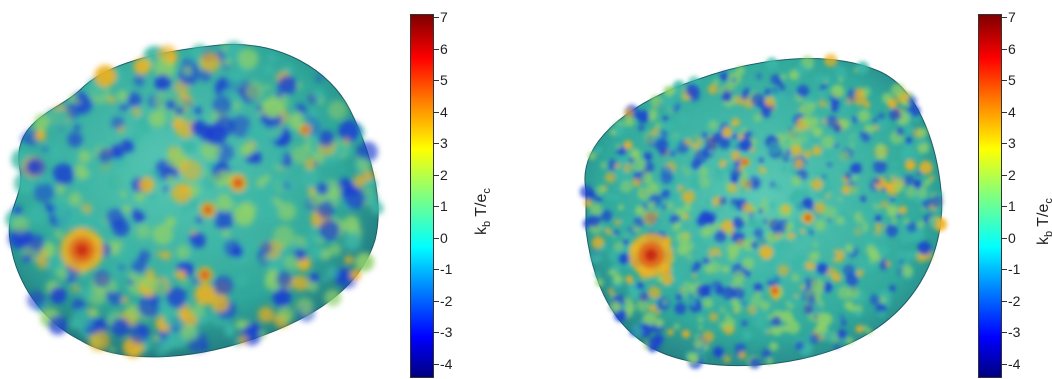  Describe the element at coordinates (441, 80) in the screenshot. I see `colorbar-tick-label: 5` at that location.